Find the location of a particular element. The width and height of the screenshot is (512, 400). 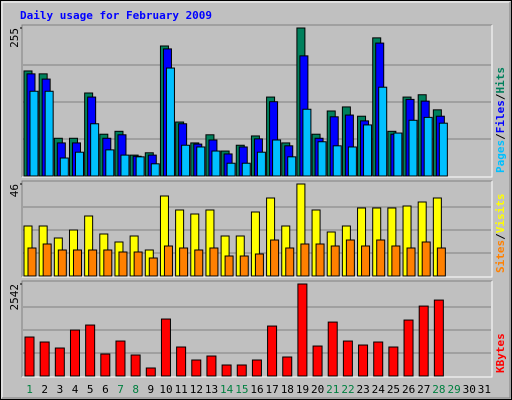

x-tick-label: 19 is located at coordinates (302, 389).